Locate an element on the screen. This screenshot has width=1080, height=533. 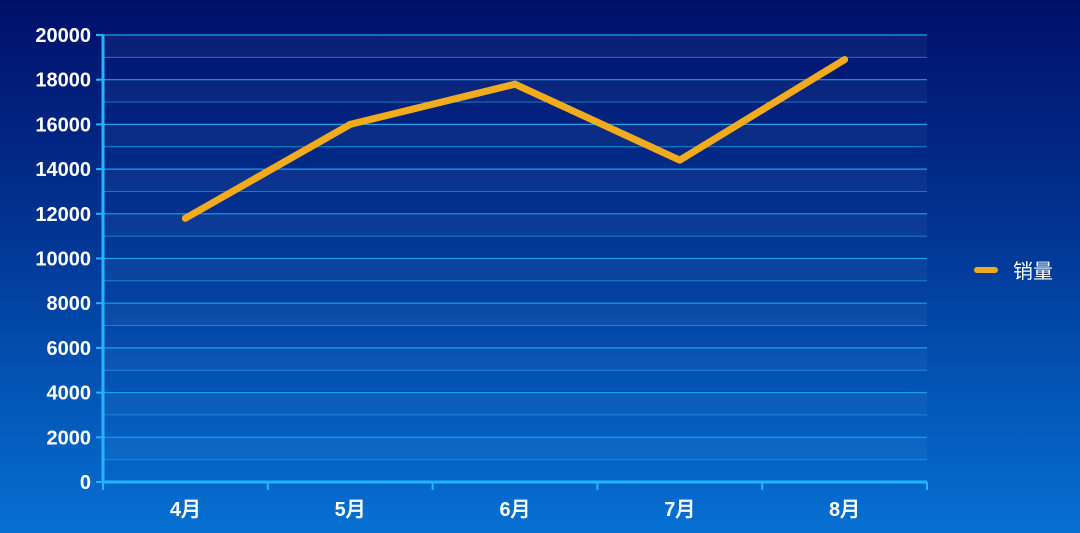
x-axis-tick-labels: 4月 5月 6月 7月 8月 is located at coordinates (515, 510).